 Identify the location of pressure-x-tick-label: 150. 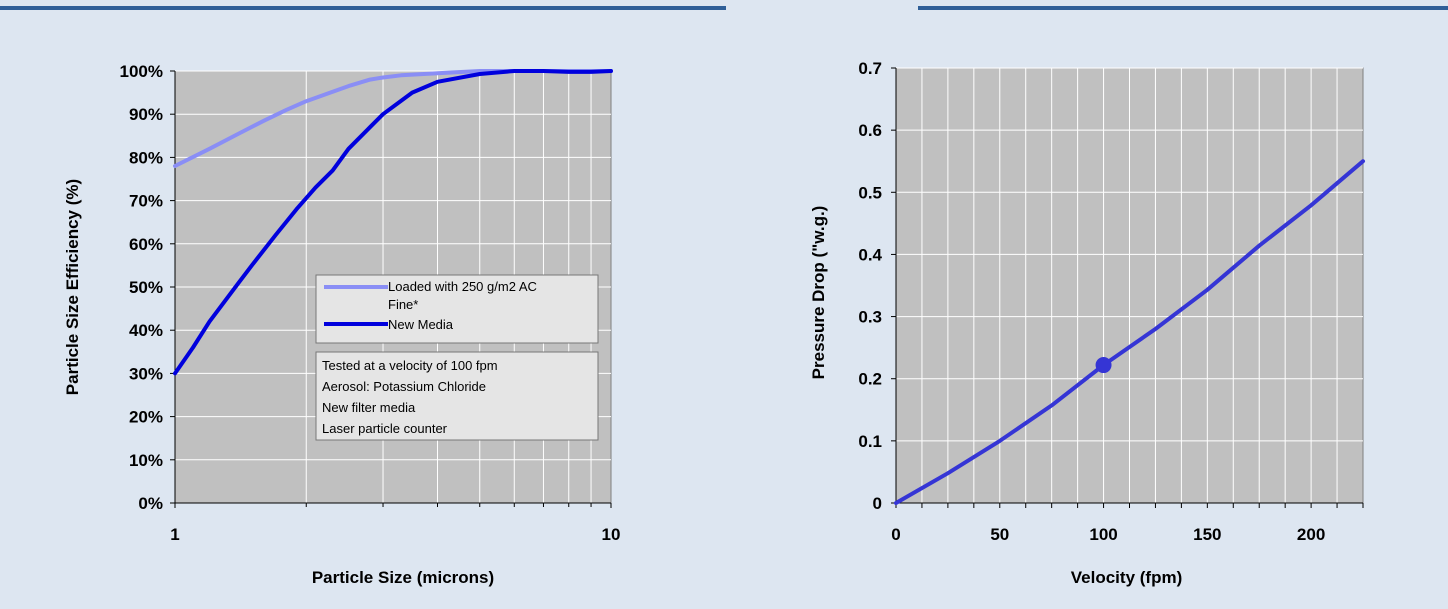
(1207, 534).